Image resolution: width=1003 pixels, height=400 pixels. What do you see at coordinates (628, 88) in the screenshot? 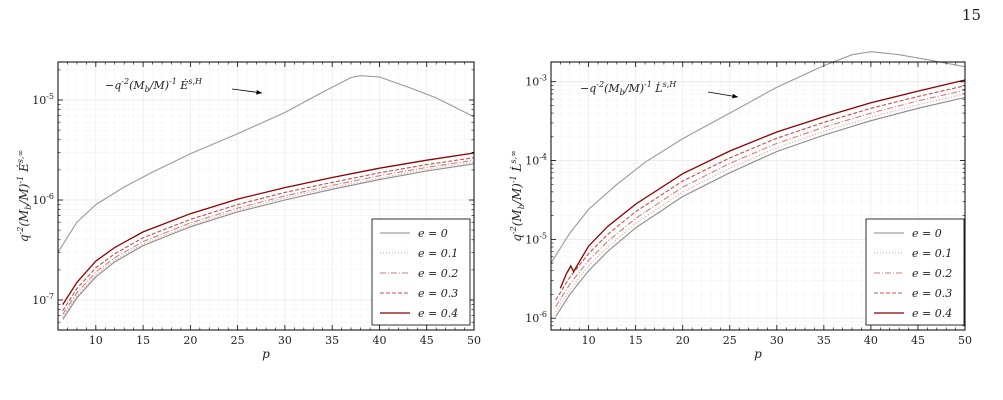
I see `horizon-annotation: −q-2(Mb/M)-1 L̇s,H` at bounding box center [628, 88].